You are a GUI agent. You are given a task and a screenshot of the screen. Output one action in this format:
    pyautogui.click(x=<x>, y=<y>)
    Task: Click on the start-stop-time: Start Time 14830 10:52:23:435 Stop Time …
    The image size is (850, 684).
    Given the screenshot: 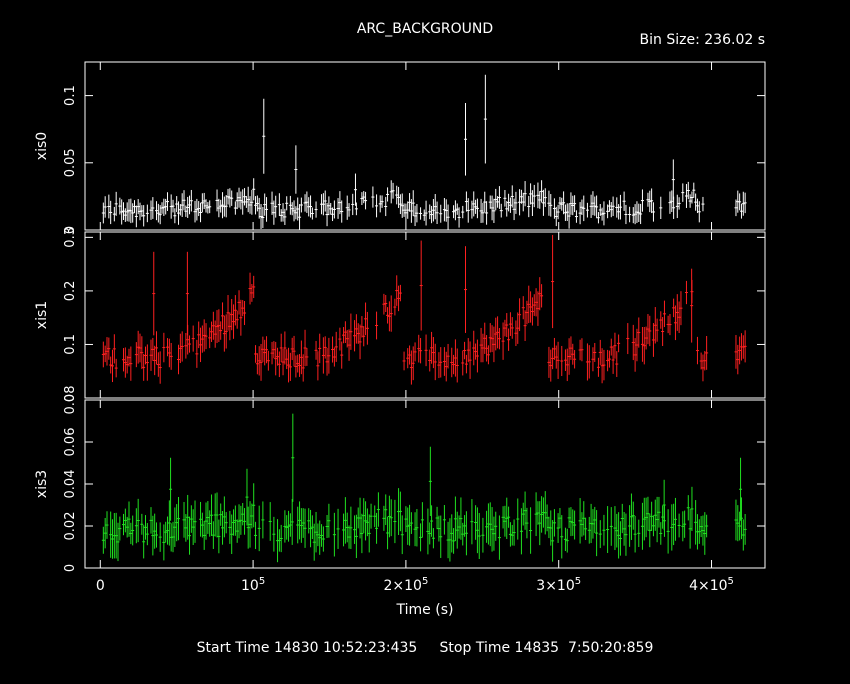 What is the action you would take?
    pyautogui.click(x=425, y=648)
    